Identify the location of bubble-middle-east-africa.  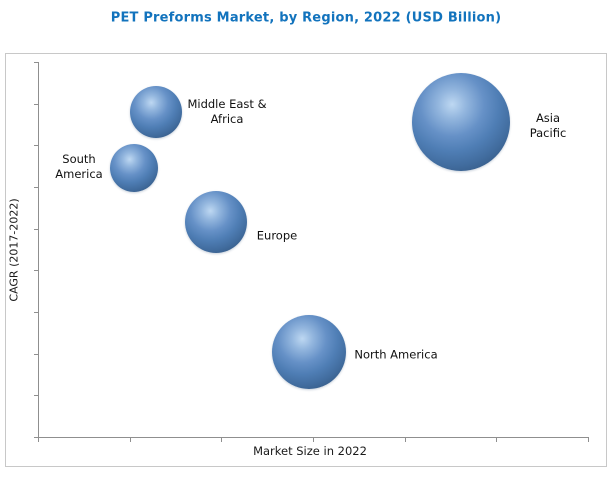
(156, 112).